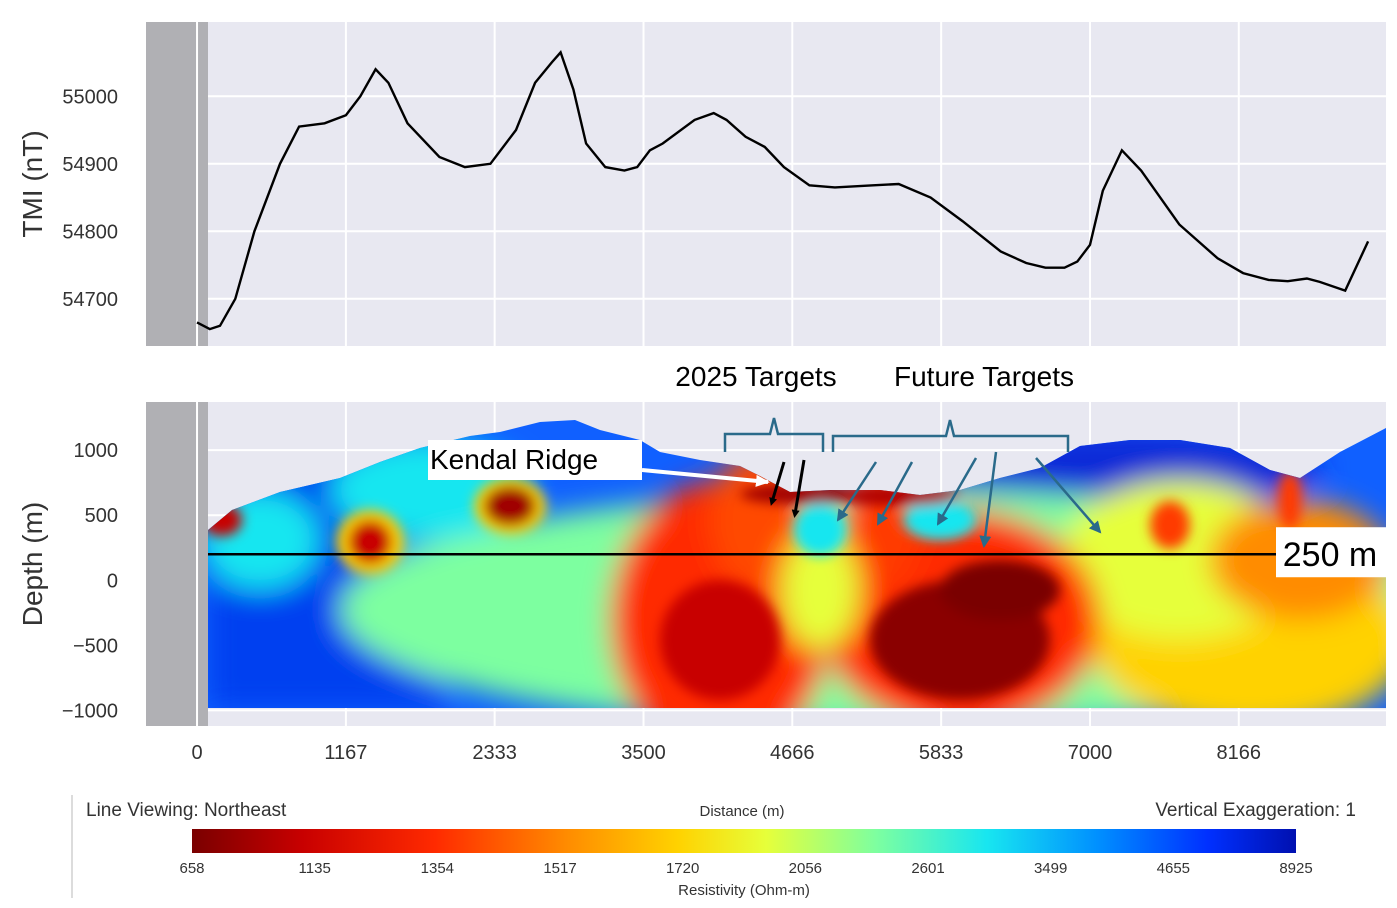 Image resolution: width=1397 pixels, height=908 pixels. What do you see at coordinates (1090, 753) in the screenshot?
I see `section-x-tick-label: 7000` at bounding box center [1090, 753].